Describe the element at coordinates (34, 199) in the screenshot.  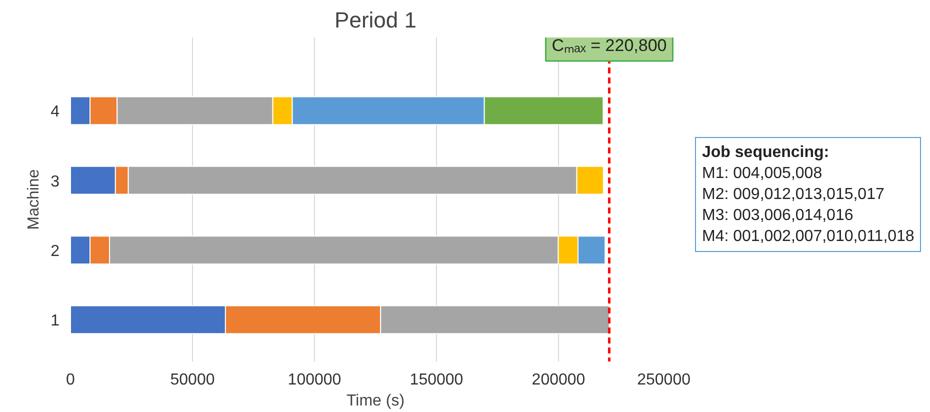
I see `y-axis-title: Machine` at that location.